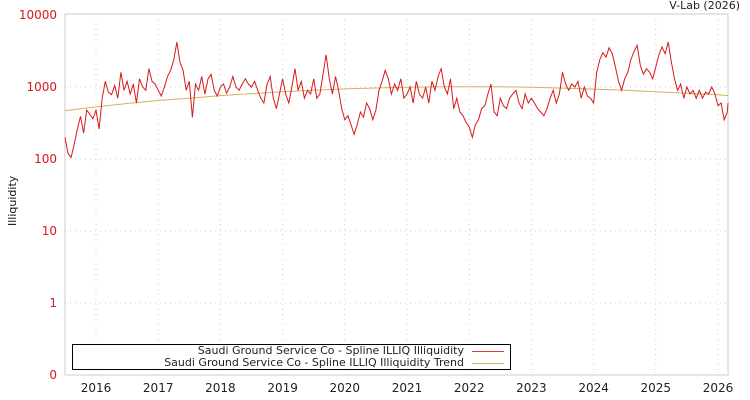 Image resolution: width=750 pixels, height=400 pixels. I want to click on x-tick-label: 2025, so click(656, 388).